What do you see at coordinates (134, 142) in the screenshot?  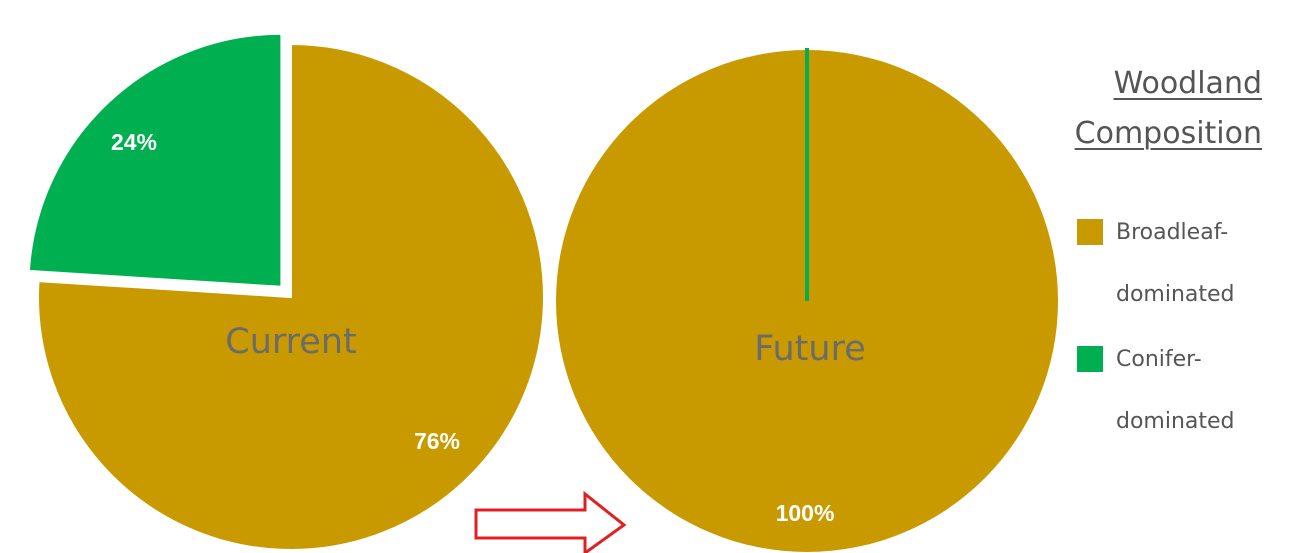 I see `pie-data-label: 24%` at bounding box center [134, 142].